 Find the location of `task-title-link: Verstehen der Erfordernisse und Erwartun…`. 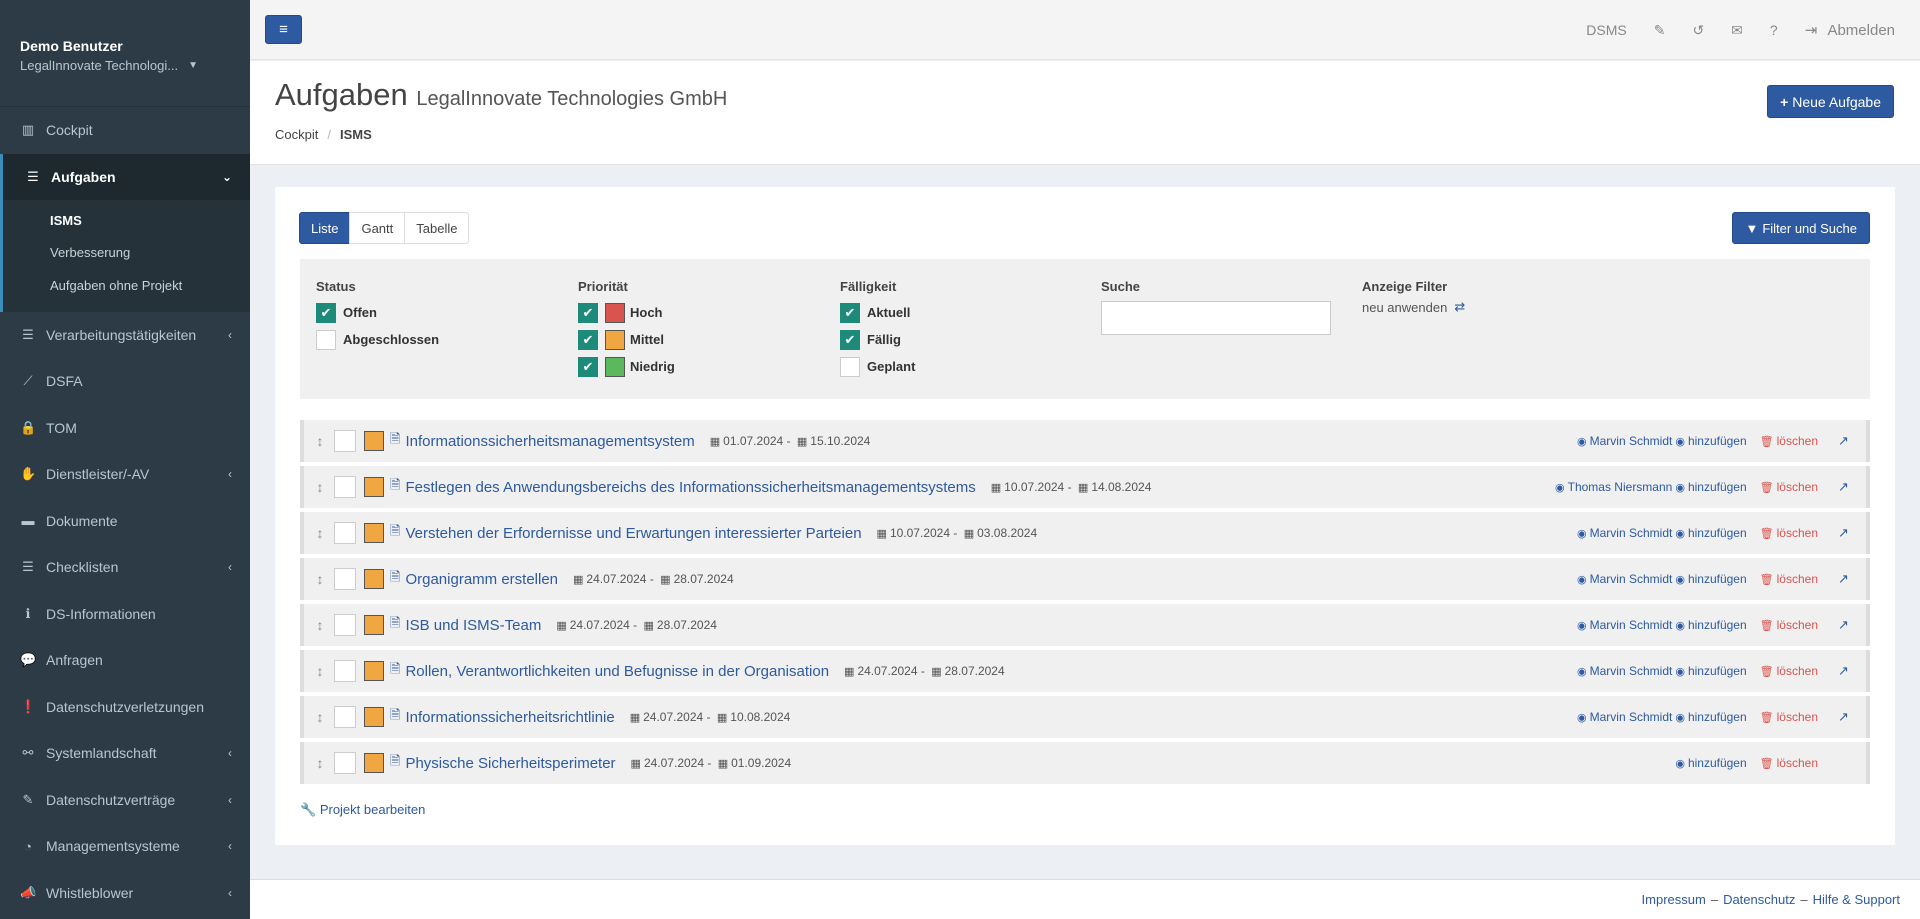

task-title-link: Verstehen der Erfordernisse und Erwartun… is located at coordinates (633, 533).